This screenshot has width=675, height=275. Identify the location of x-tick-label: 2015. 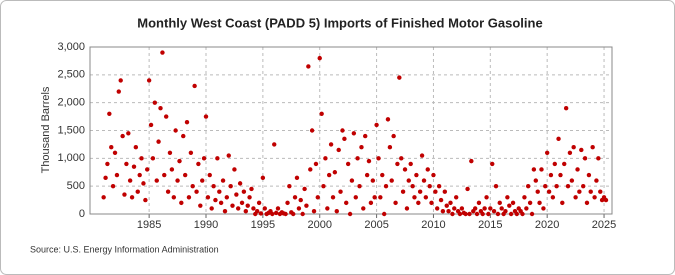
(490, 225).